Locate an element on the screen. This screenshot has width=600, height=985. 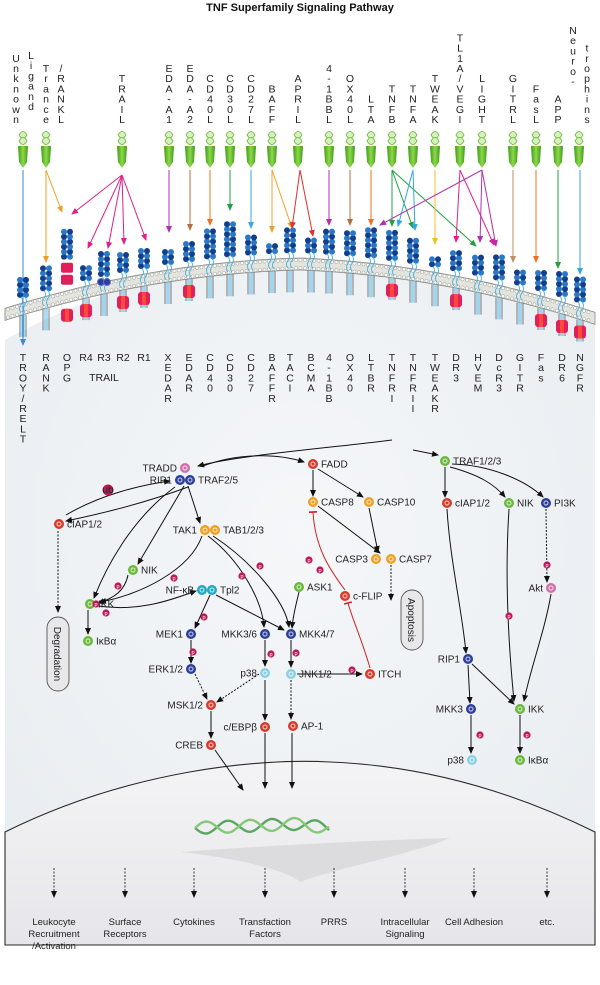
outcome-4: PRRS is located at coordinates (334, 898).